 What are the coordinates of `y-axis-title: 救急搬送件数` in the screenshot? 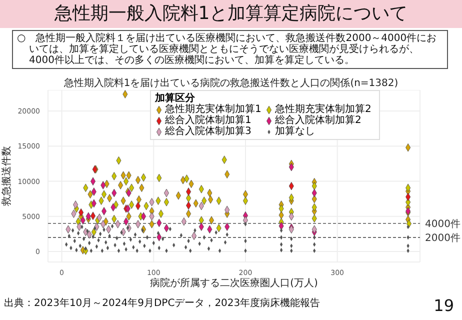 It's located at (6, 176).